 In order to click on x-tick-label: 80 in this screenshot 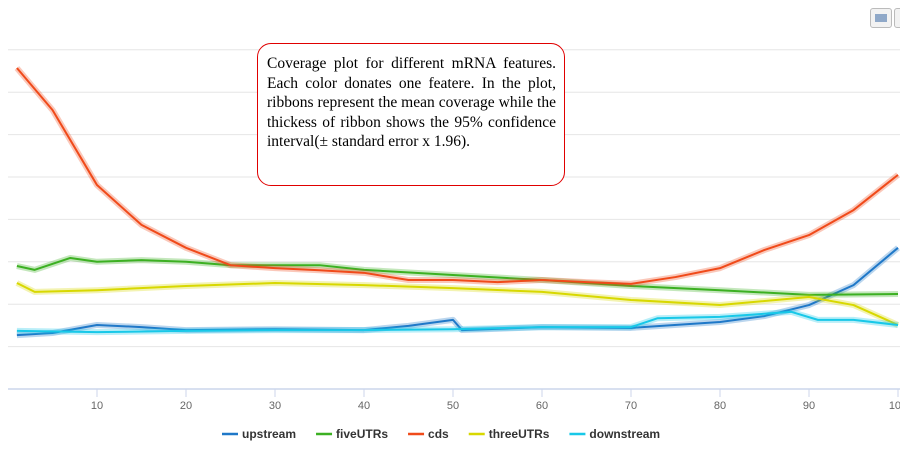, I will do `click(720, 406)`.